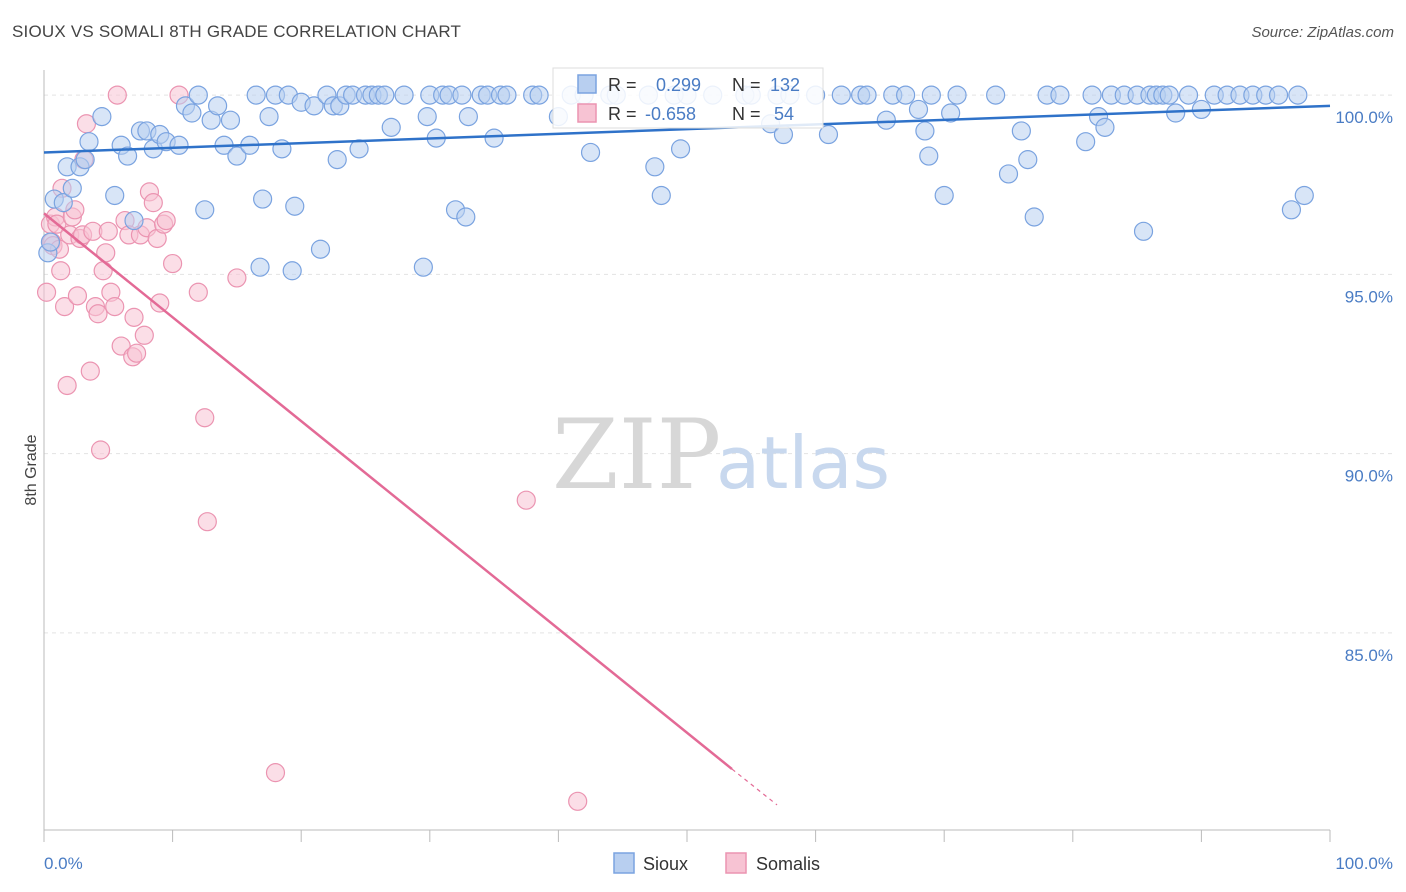 The image size is (1406, 892). I want to click on y-axis-label: 8th Grade, so click(31, 469).